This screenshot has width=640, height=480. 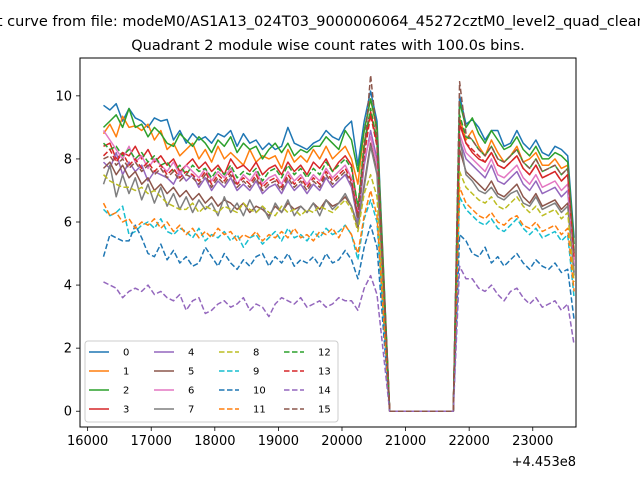 I want to click on x-tick-label: 18000, so click(x=214, y=441).